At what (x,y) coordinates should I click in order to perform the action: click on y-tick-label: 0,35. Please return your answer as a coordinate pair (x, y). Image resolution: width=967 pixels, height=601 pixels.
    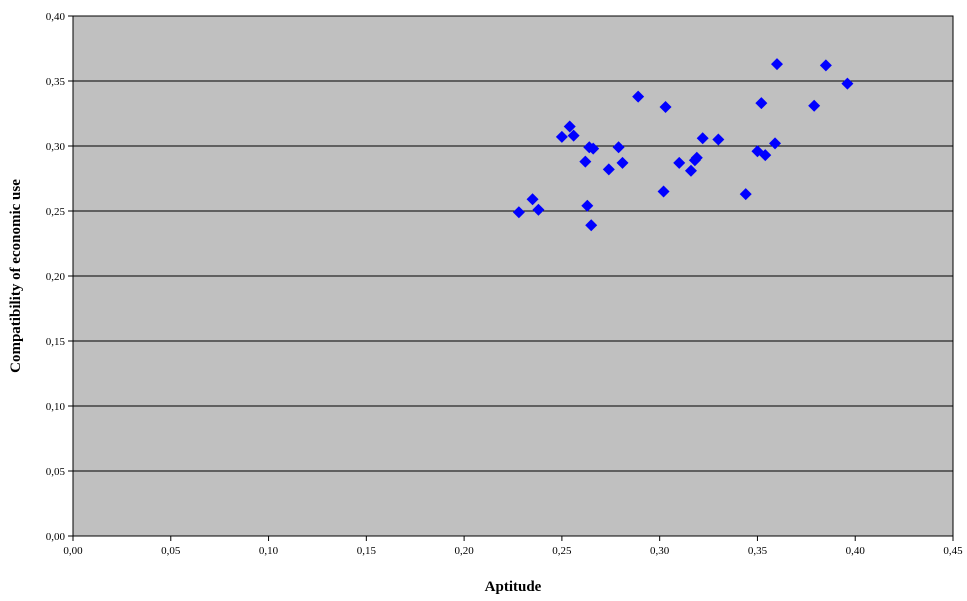
    Looking at the image, I should click on (56, 82).